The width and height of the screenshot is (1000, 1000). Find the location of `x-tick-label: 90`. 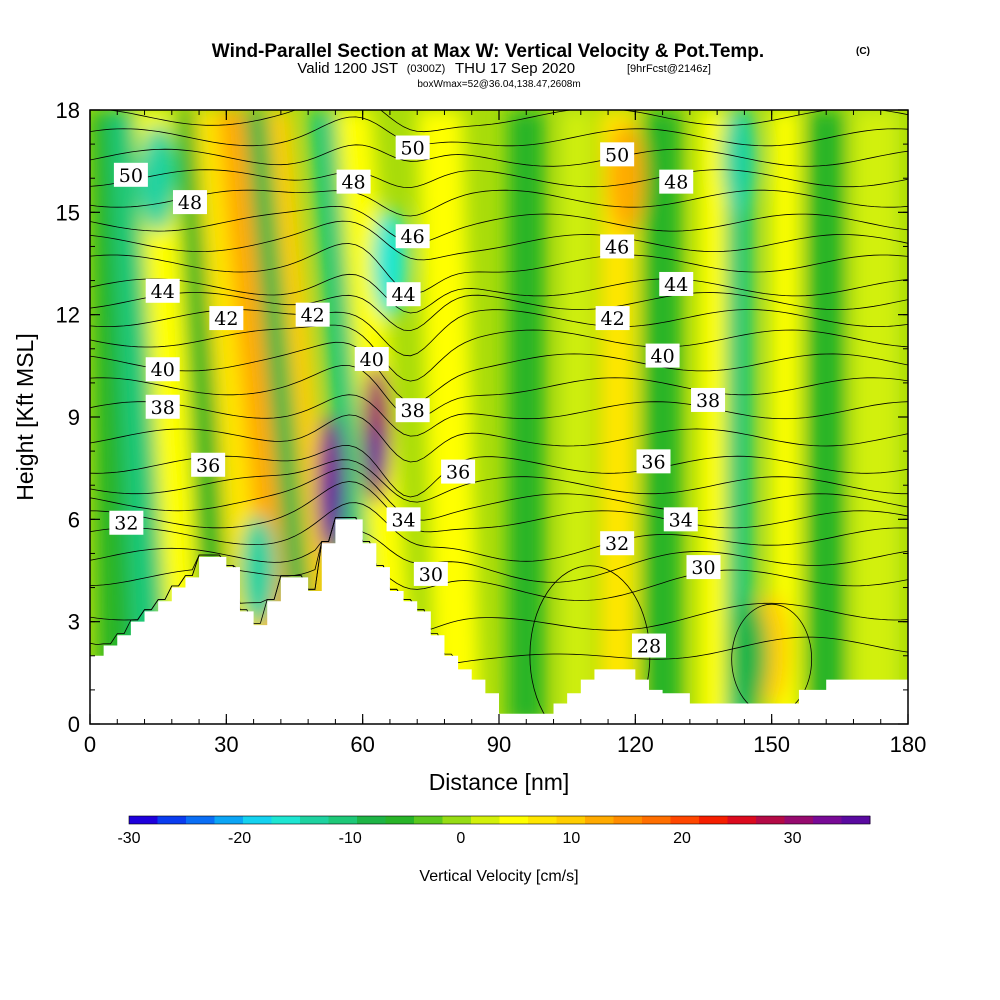

x-tick-label: 90 is located at coordinates (499, 744).